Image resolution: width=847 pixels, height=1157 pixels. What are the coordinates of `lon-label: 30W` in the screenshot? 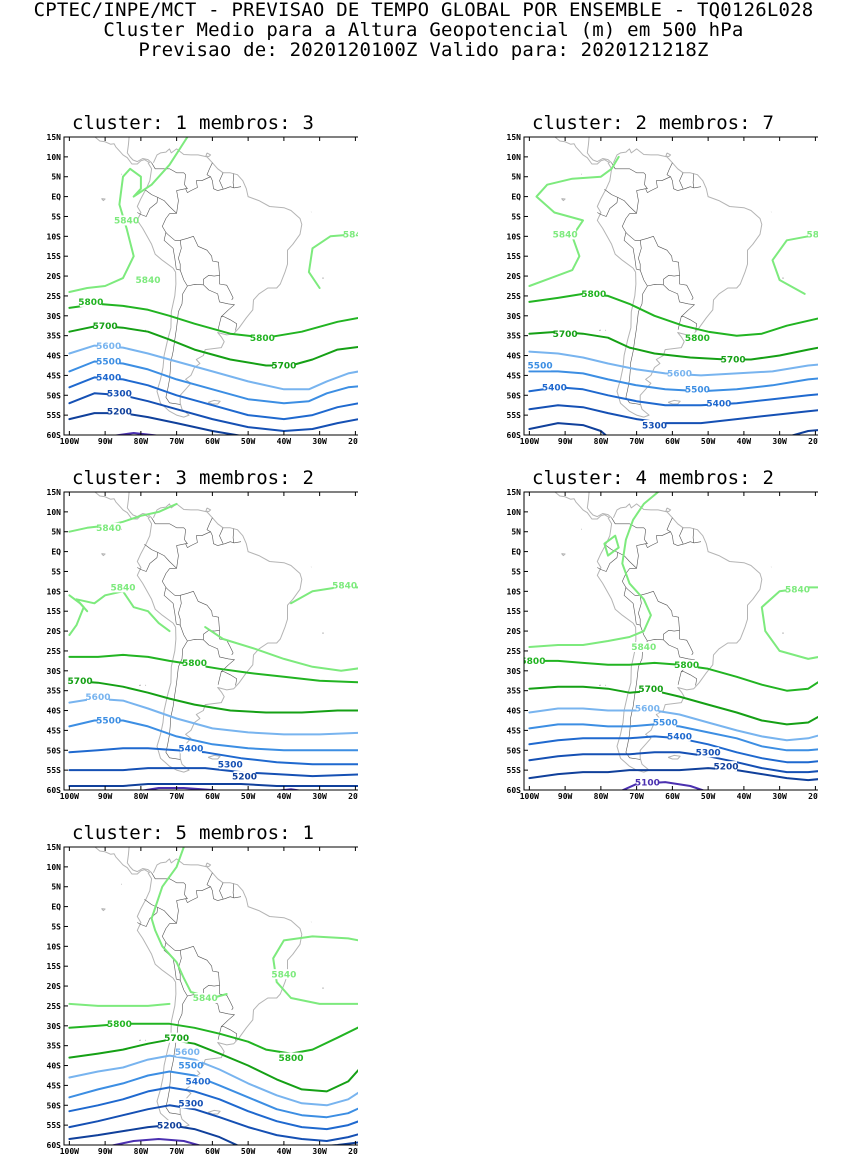 It's located at (319, 1150).